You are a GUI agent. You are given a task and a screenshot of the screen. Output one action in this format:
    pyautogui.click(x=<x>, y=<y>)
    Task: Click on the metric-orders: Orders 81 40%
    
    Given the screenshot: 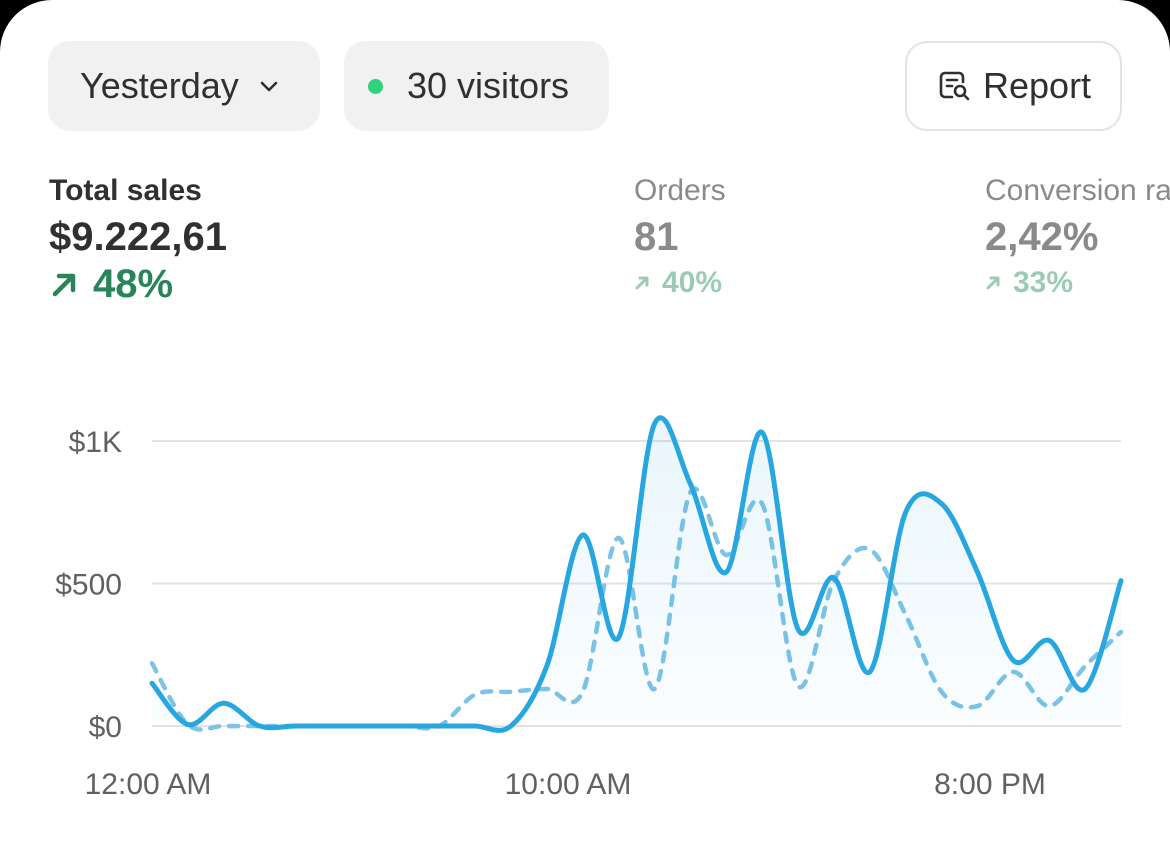 What is the action you would take?
    pyautogui.click(x=680, y=236)
    